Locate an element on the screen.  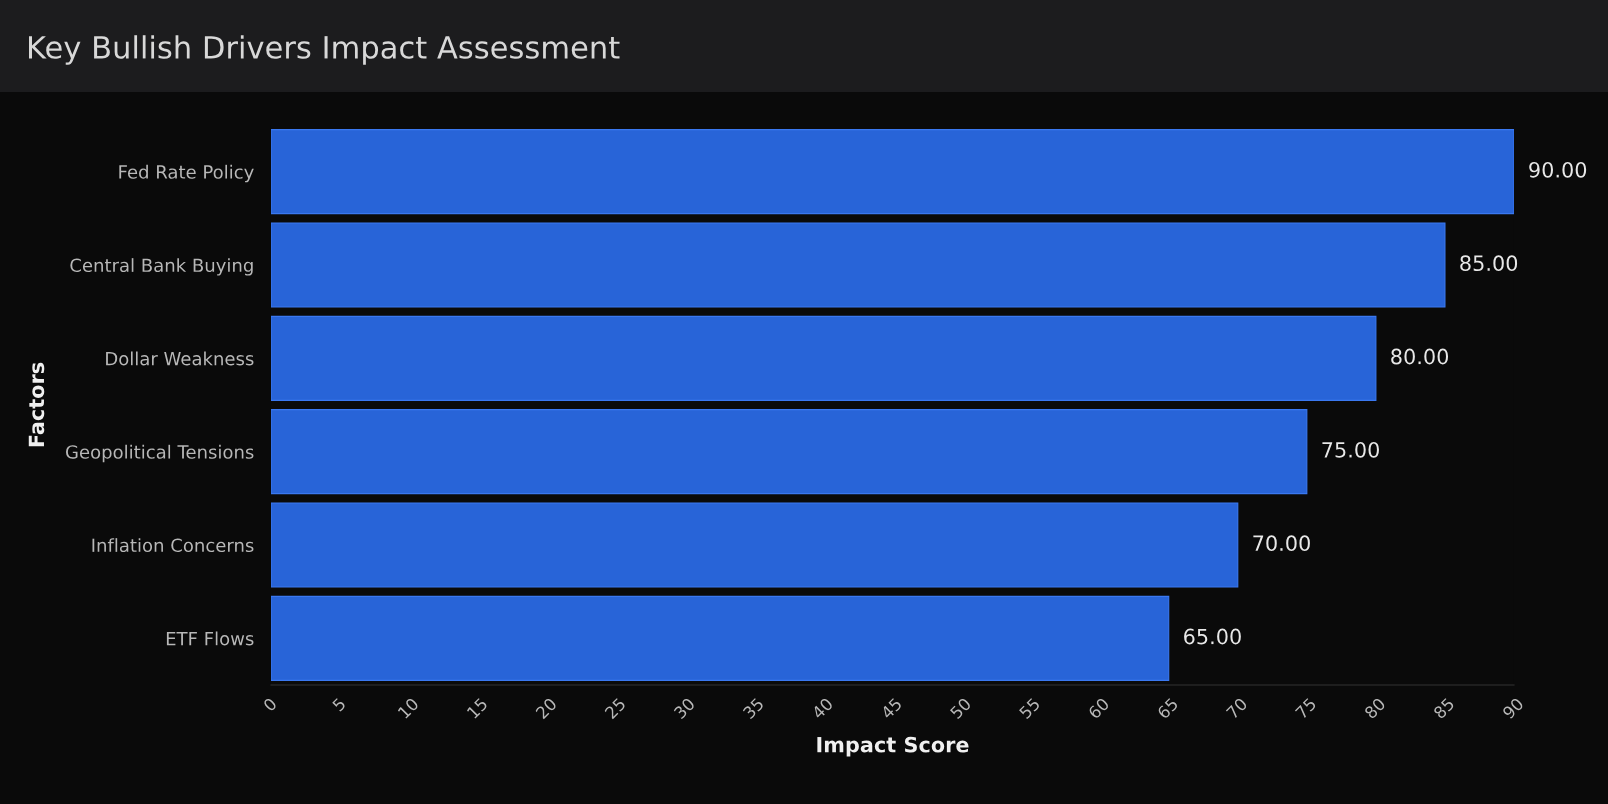
y-tick-label: Geopolitical Tensions is located at coordinates (159, 453).